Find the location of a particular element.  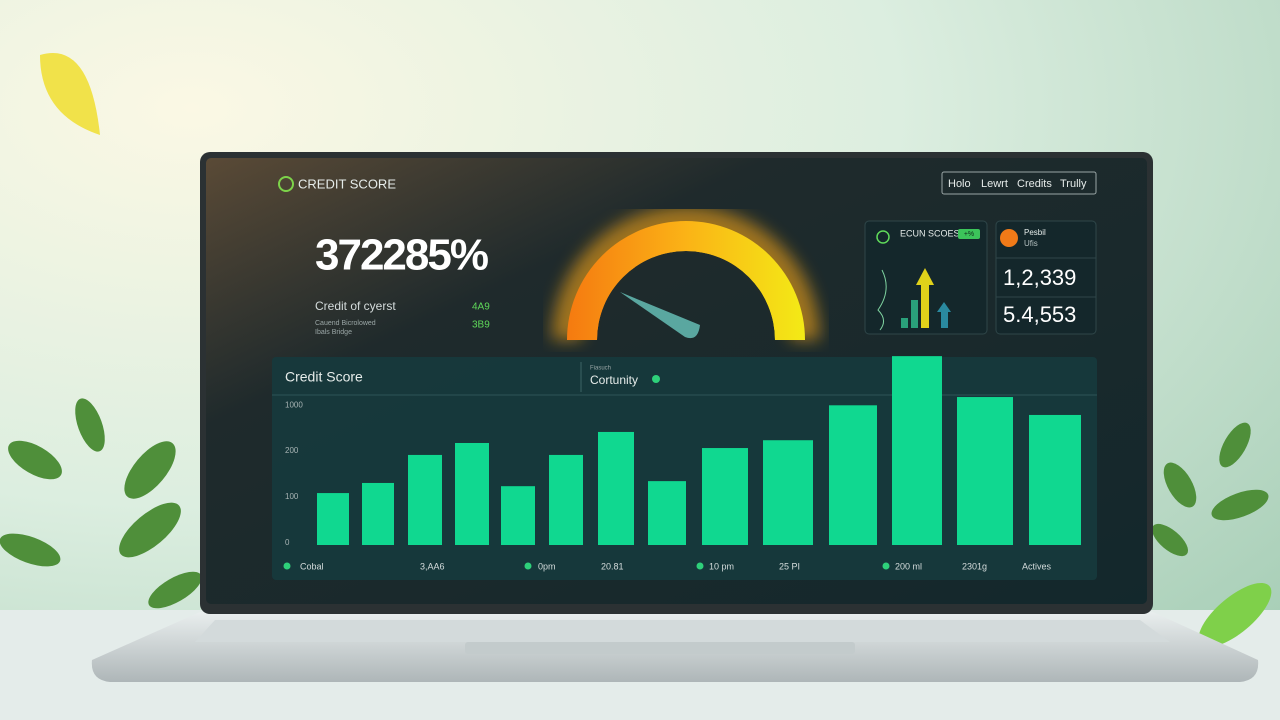

card-graphic is located at coordinates (914, 299).